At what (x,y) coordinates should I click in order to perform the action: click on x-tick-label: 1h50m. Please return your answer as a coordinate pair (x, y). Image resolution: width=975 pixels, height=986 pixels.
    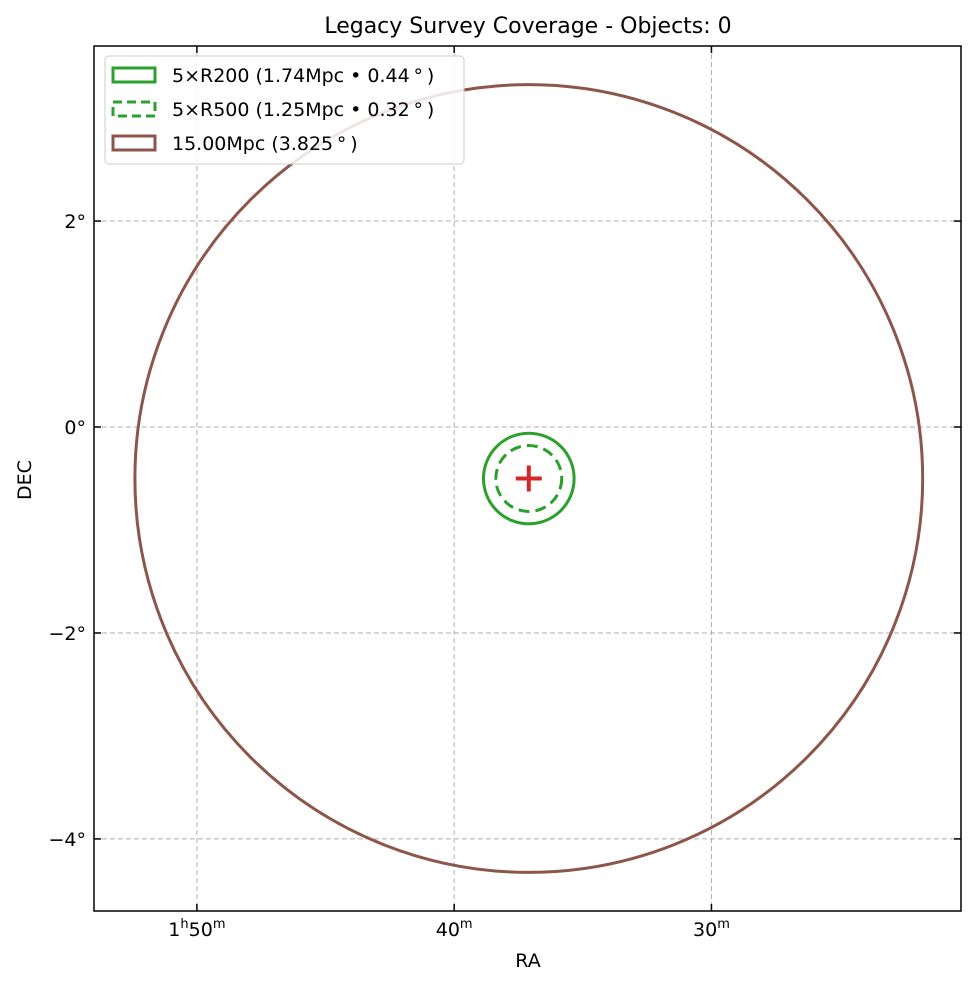
    Looking at the image, I should click on (196, 929).